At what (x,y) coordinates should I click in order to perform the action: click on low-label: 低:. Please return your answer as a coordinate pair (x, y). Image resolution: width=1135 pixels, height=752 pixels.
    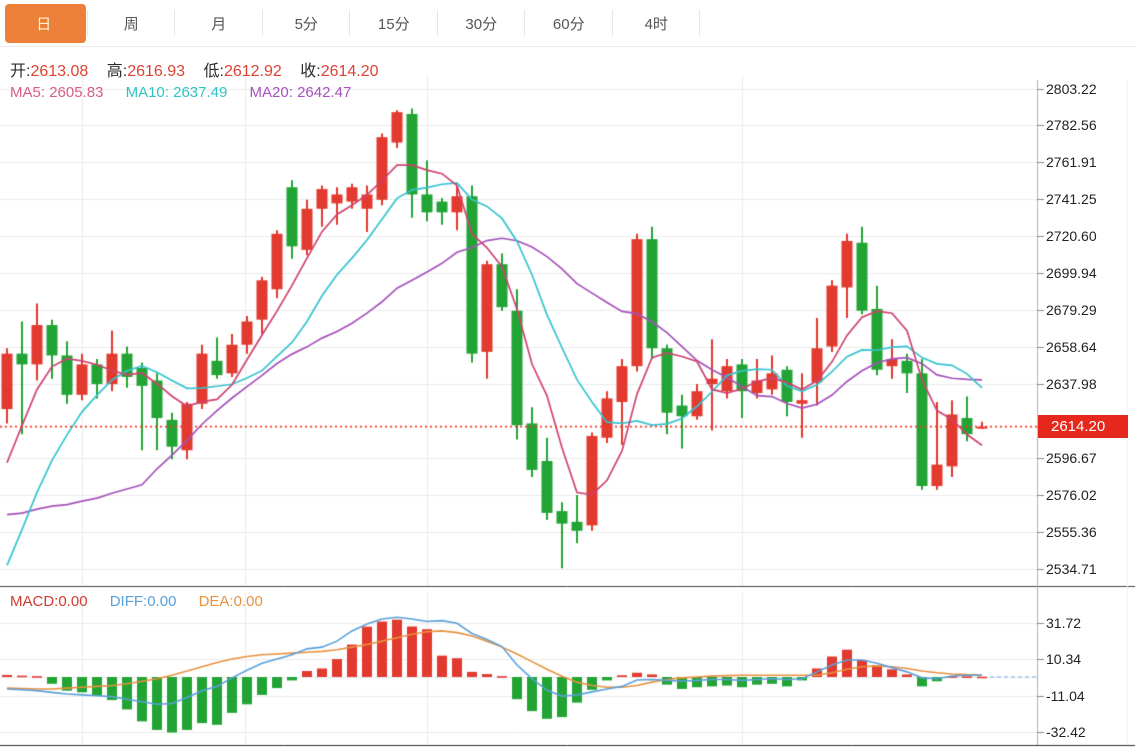
    Looking at the image, I should click on (213, 71).